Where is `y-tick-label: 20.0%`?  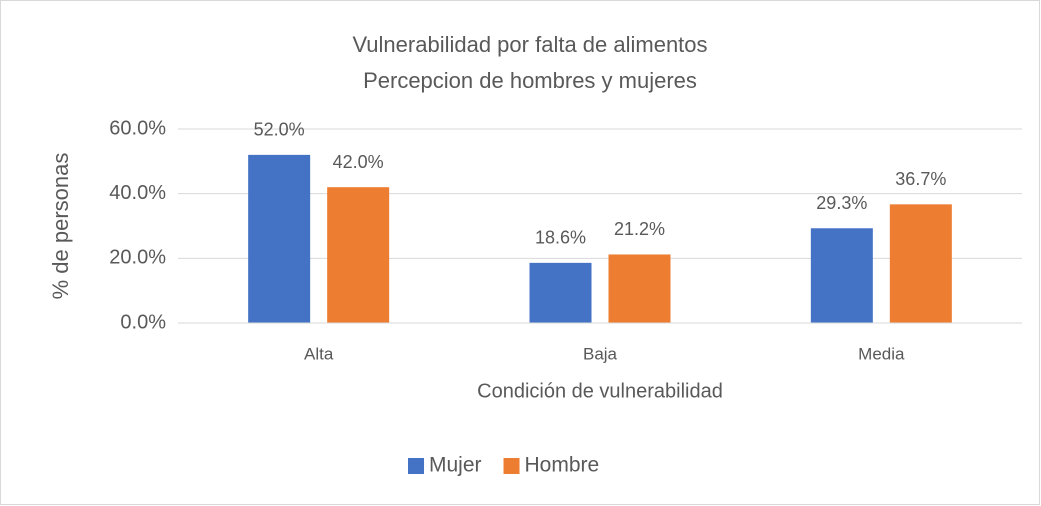
y-tick-label: 20.0% is located at coordinates (137, 258).